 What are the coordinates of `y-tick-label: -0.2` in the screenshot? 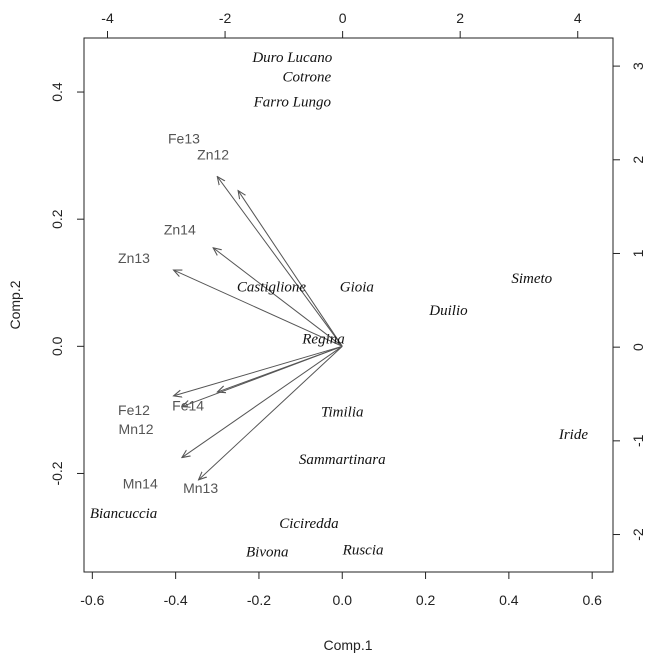 It's located at (57, 473).